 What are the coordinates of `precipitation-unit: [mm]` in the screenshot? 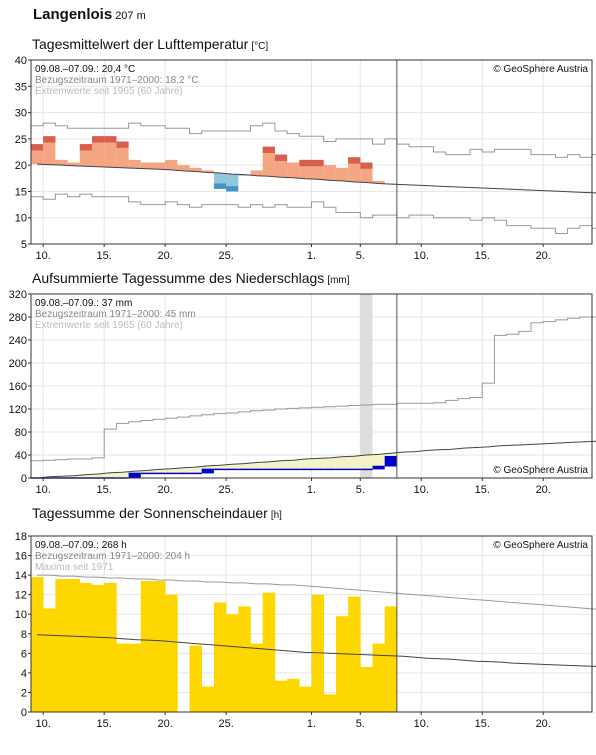 It's located at (338, 280).